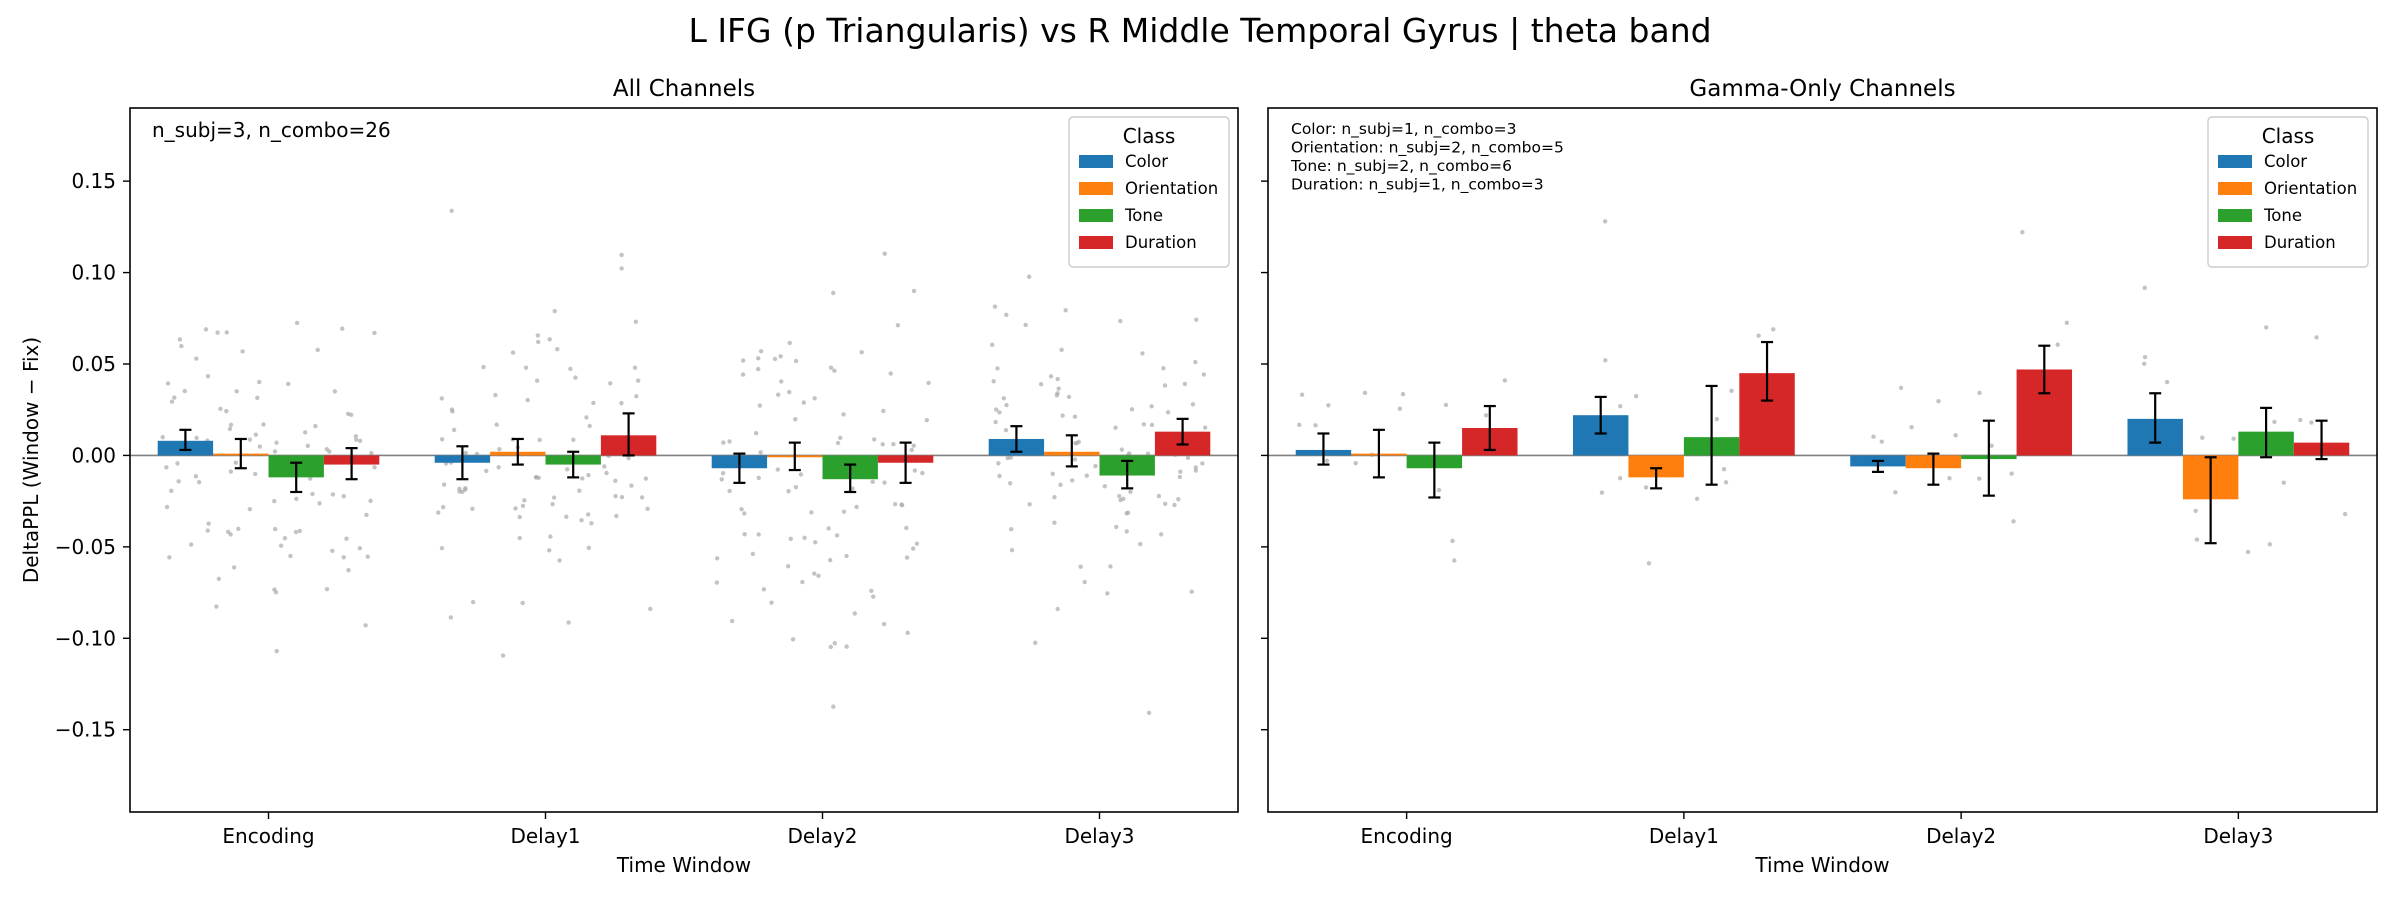 The image size is (2400, 900). What do you see at coordinates (1161, 242) in the screenshot?
I see `panel1-legend-label-duration: Duration` at bounding box center [1161, 242].